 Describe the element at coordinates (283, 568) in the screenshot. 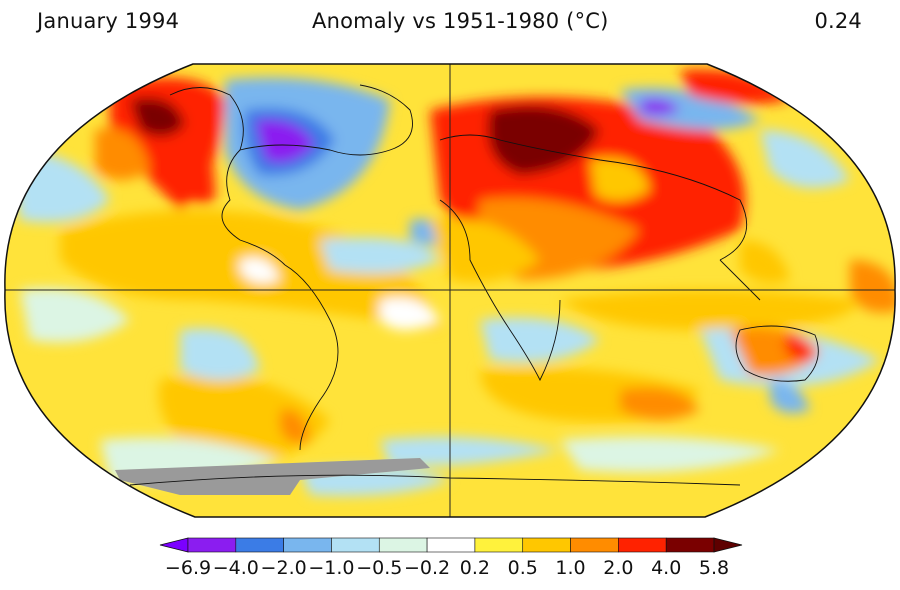

I see `colorbar-tick-label: −2.0` at that location.